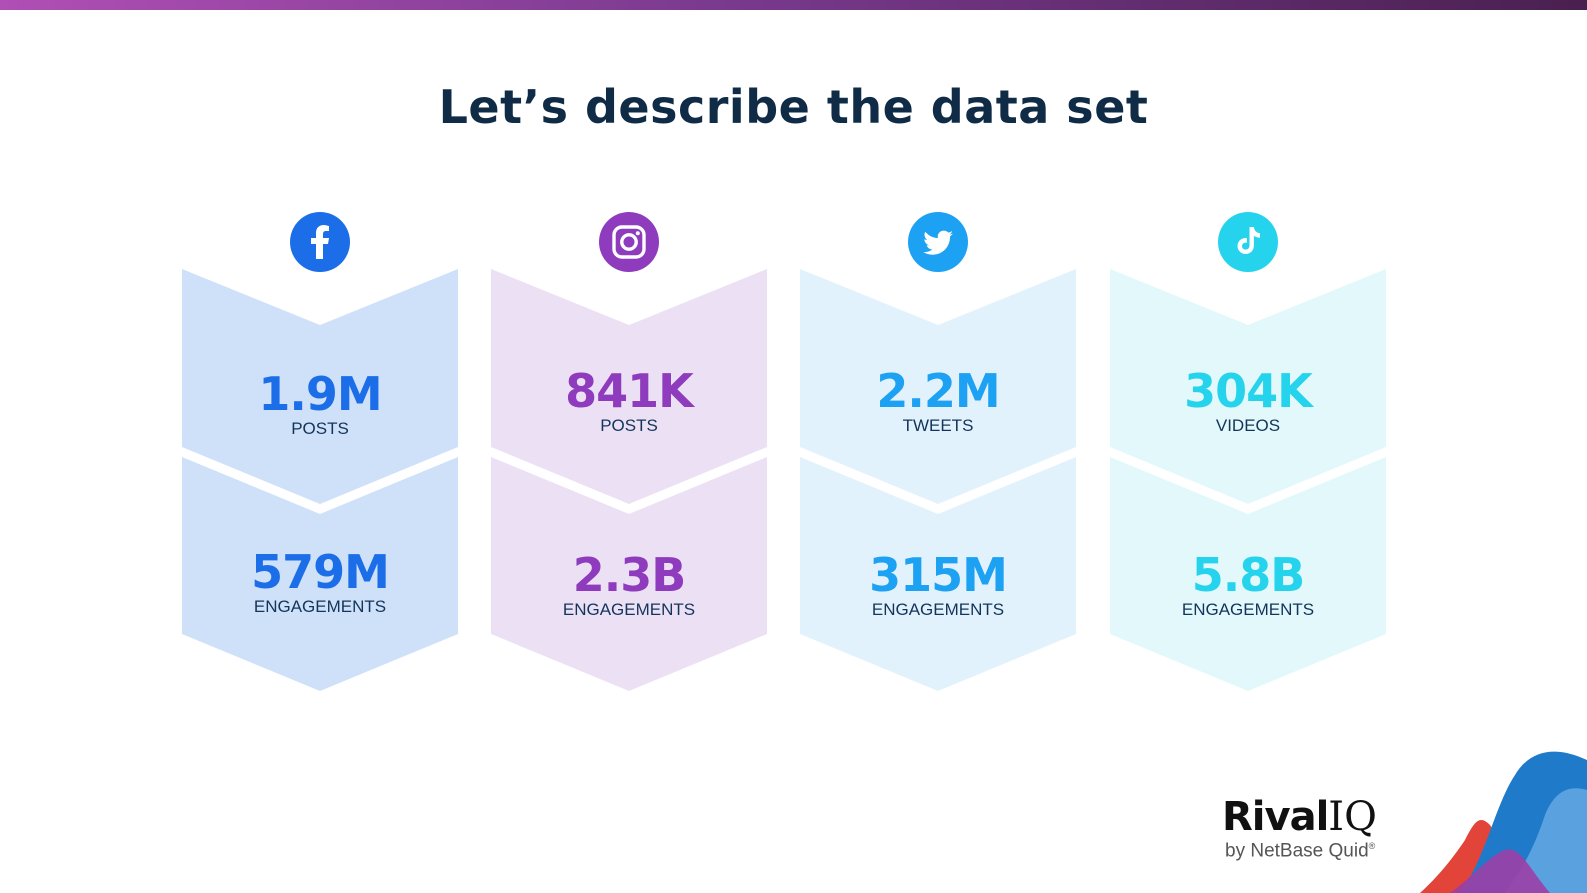 Image resolution: width=1587 pixels, height=893 pixels. I want to click on tiktok-engagements-stat: 5.8B ENGAGEMENTS, so click(1248, 585).